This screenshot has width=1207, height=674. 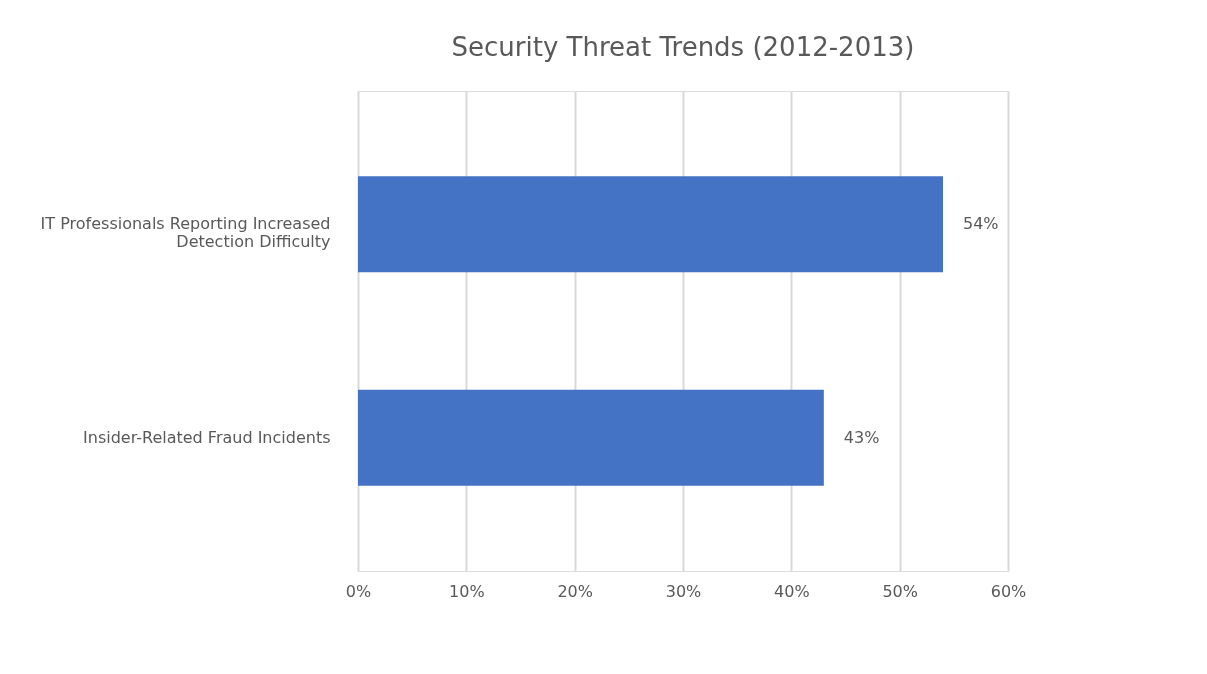 What do you see at coordinates (1008, 591) in the screenshot?
I see `x-tick-label: 60%` at bounding box center [1008, 591].